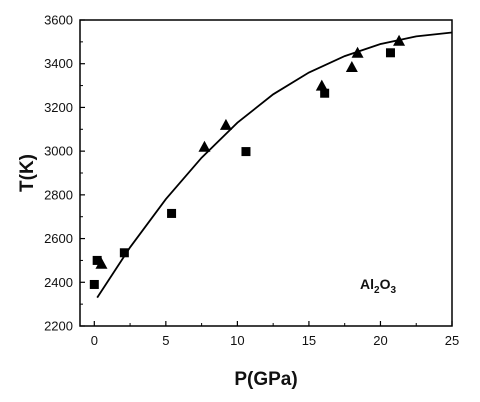  Describe the element at coordinates (94, 340) in the screenshot. I see `x-tick-label: 0` at that location.